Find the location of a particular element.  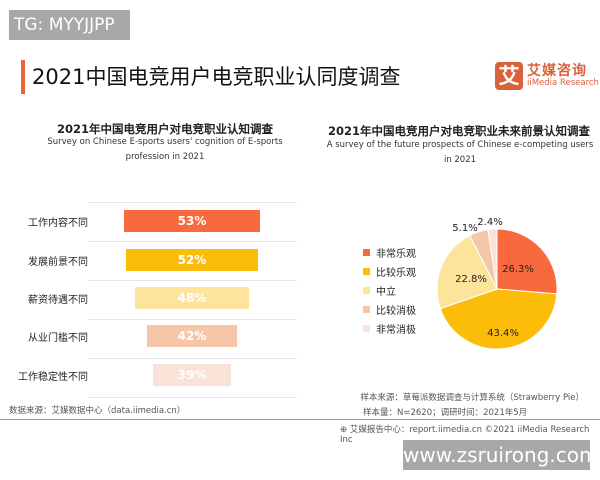

bar: 39% is located at coordinates (192, 375).